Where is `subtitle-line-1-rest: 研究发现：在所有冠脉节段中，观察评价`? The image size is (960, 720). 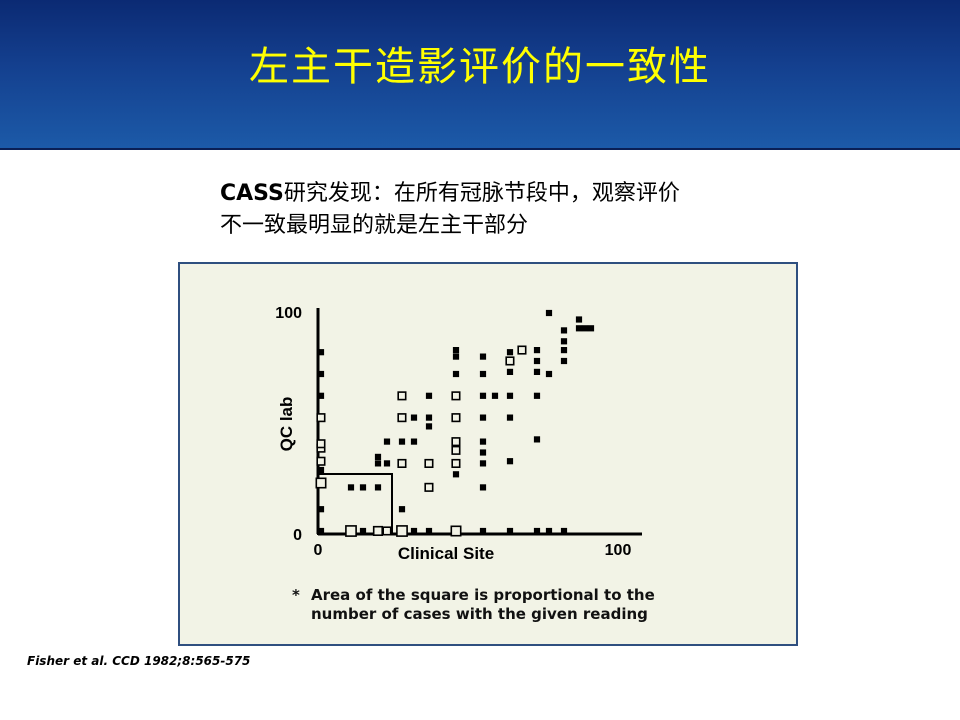
subtitle-line-1-rest: 研究发现：在所有冠脉节段中，观察评价 is located at coordinates (481, 193).